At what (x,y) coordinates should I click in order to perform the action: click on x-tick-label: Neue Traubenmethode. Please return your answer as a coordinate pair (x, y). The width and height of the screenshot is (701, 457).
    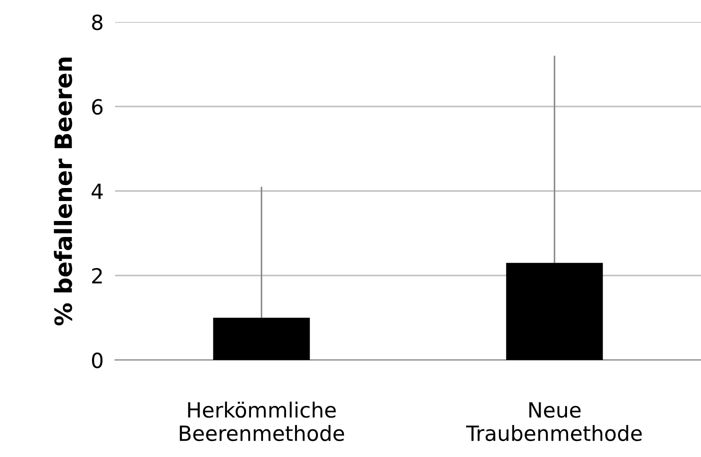
    Looking at the image, I should click on (554, 422).